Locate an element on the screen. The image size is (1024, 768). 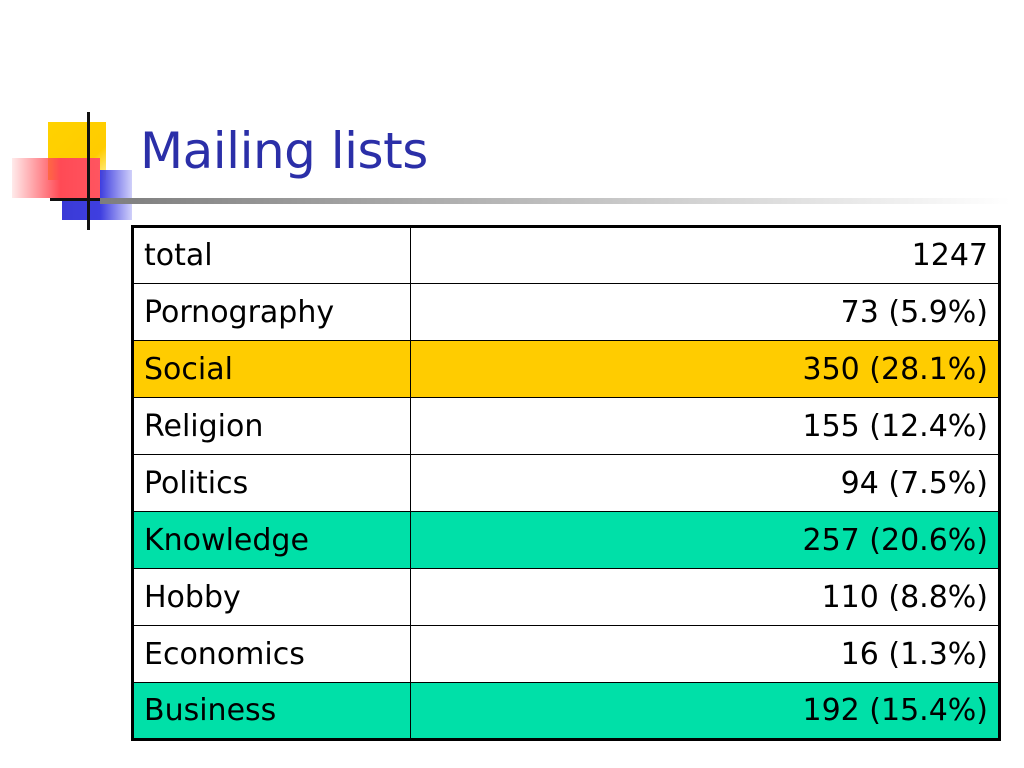
table-row: Religion 155 (12.4%) is located at coordinates (566, 426).